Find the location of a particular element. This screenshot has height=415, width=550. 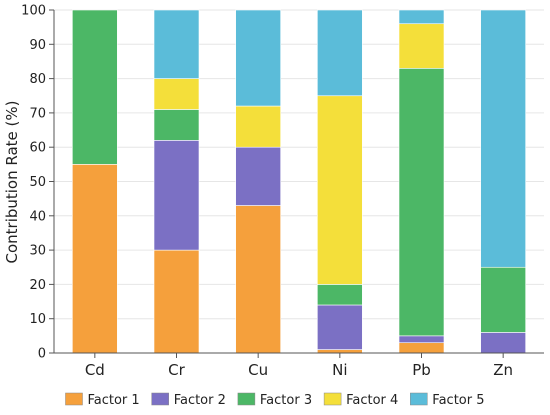

x-tick-label-ni: Ni is located at coordinates (339, 370).